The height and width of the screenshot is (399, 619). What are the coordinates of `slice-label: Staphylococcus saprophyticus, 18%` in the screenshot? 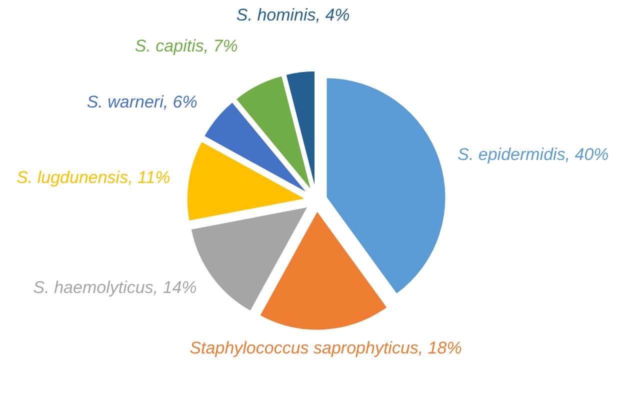 It's located at (326, 348).